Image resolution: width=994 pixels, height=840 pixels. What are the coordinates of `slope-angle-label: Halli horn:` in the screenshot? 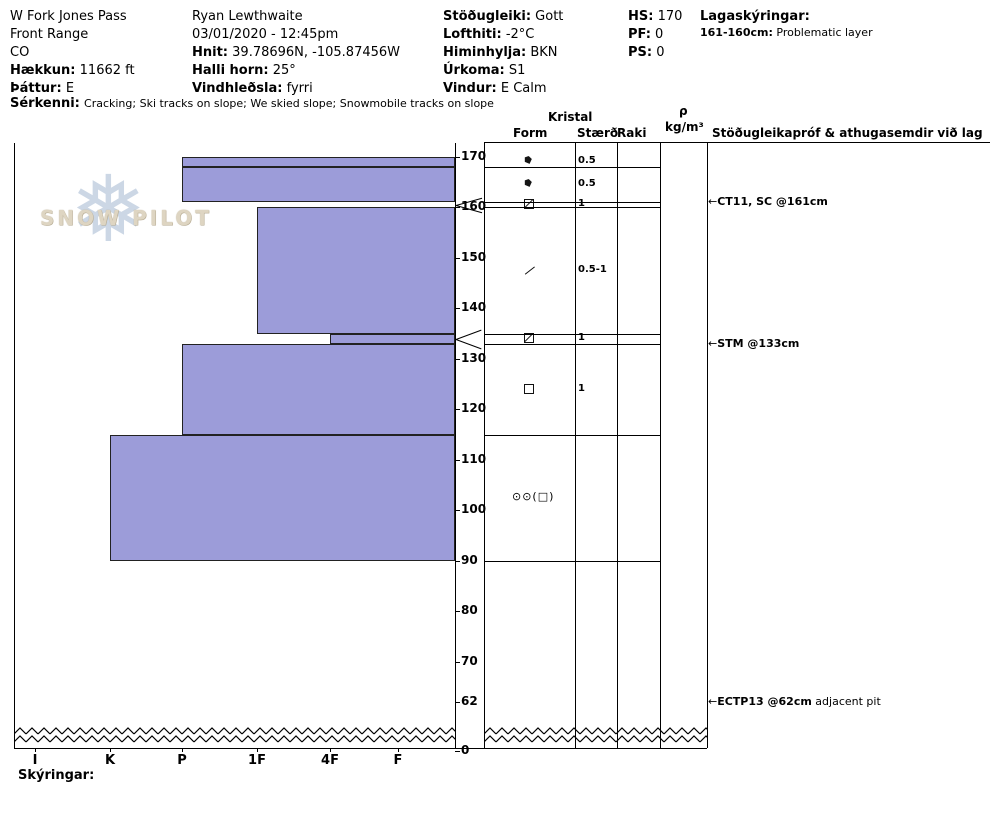 It's located at (230, 70).